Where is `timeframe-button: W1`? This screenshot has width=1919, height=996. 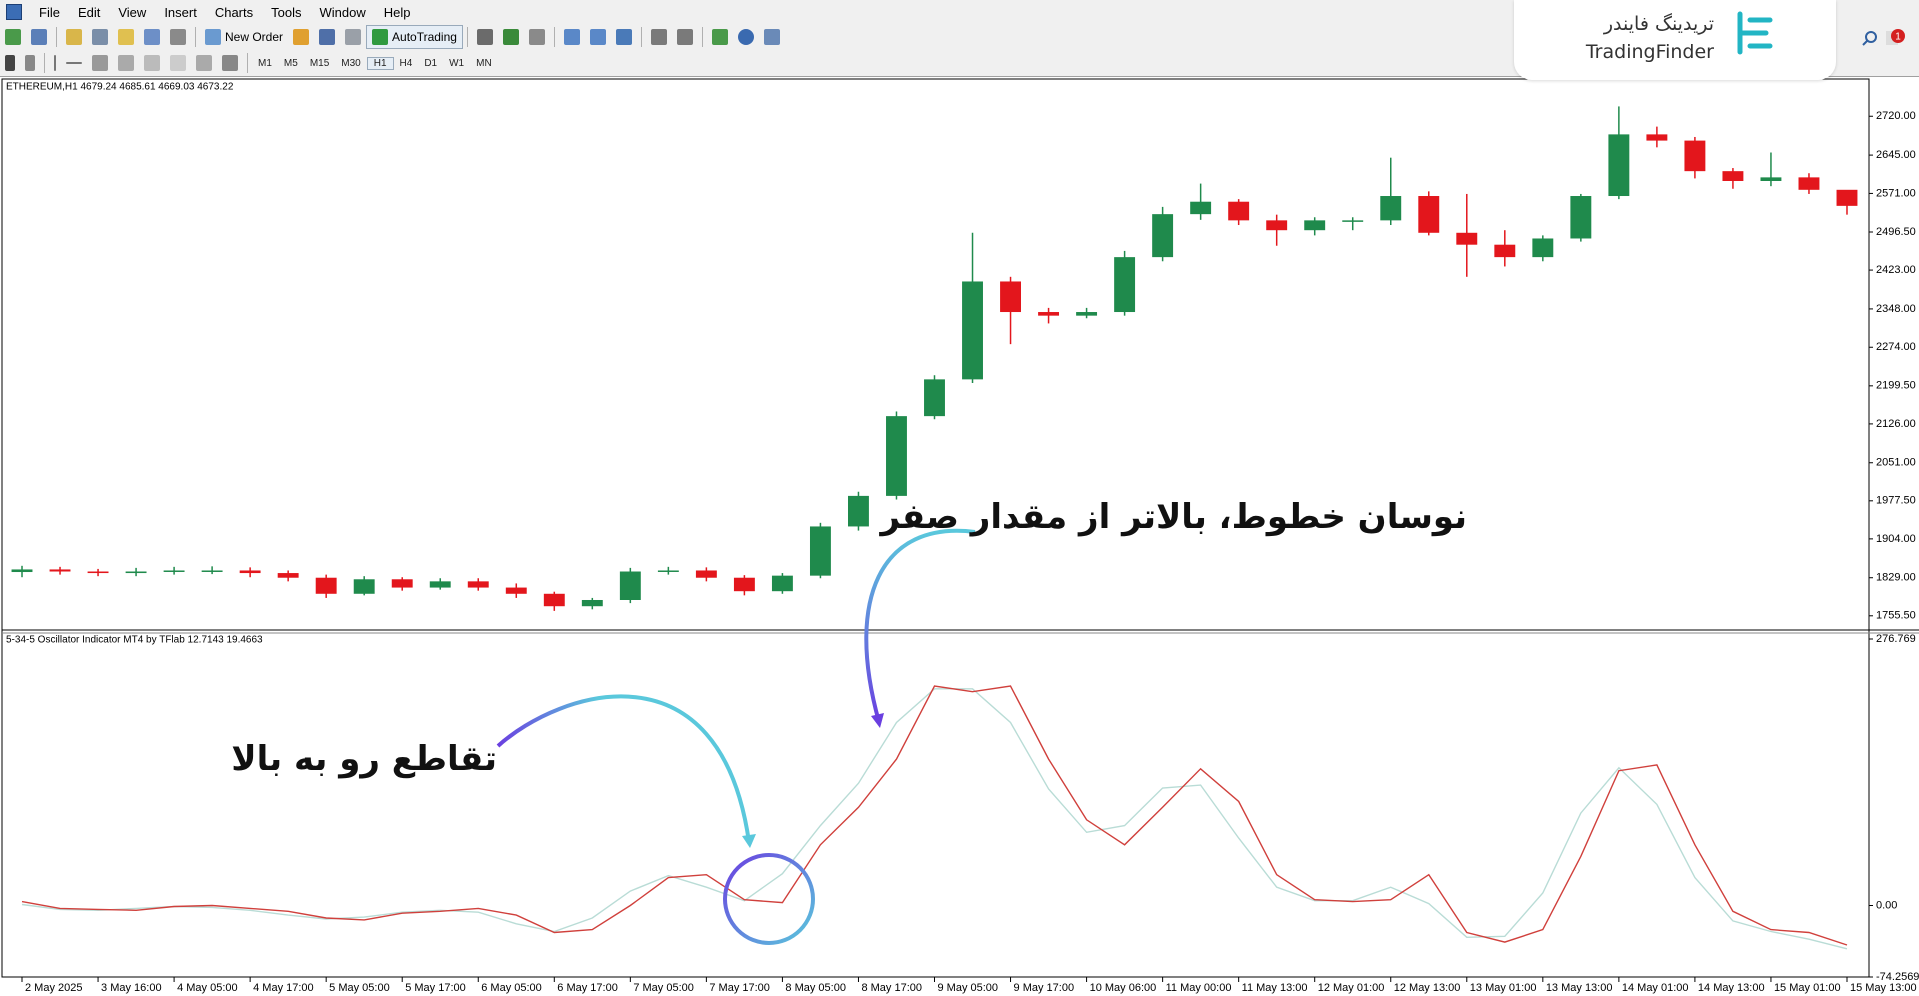
timeframe-button: W1 is located at coordinates (457, 63).